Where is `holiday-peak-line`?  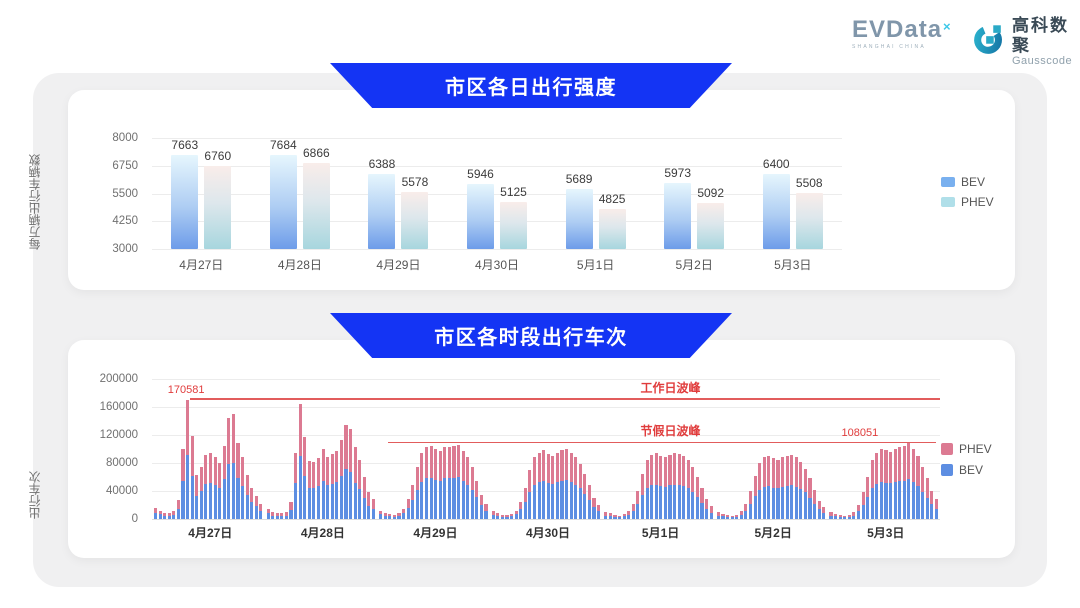 holiday-peak-line is located at coordinates (662, 442).